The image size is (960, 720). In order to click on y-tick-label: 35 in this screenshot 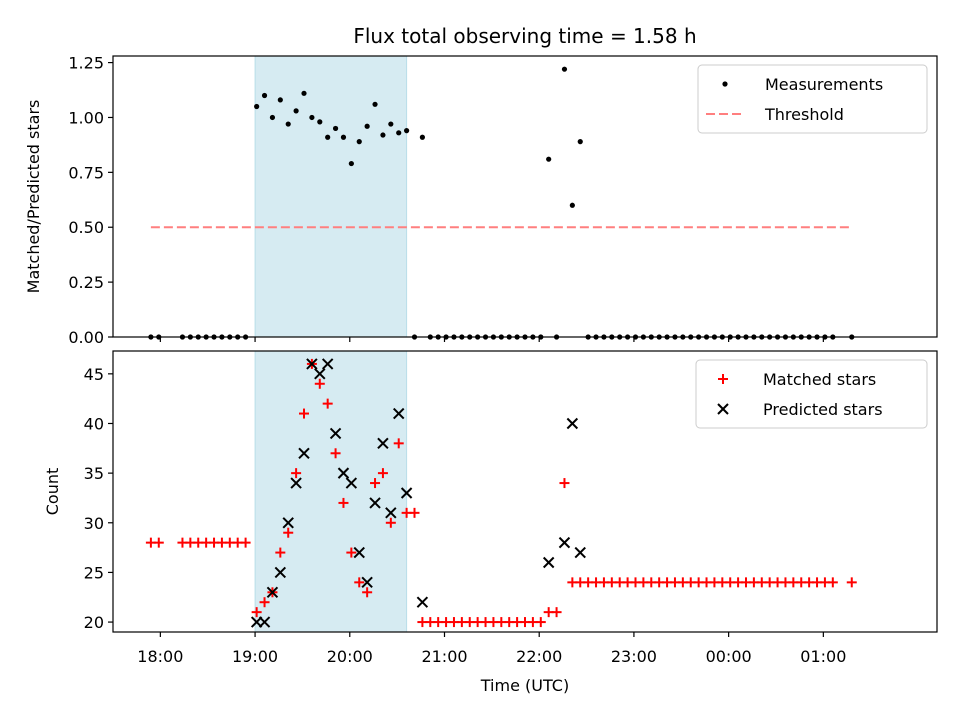, I will do `click(94, 473)`.